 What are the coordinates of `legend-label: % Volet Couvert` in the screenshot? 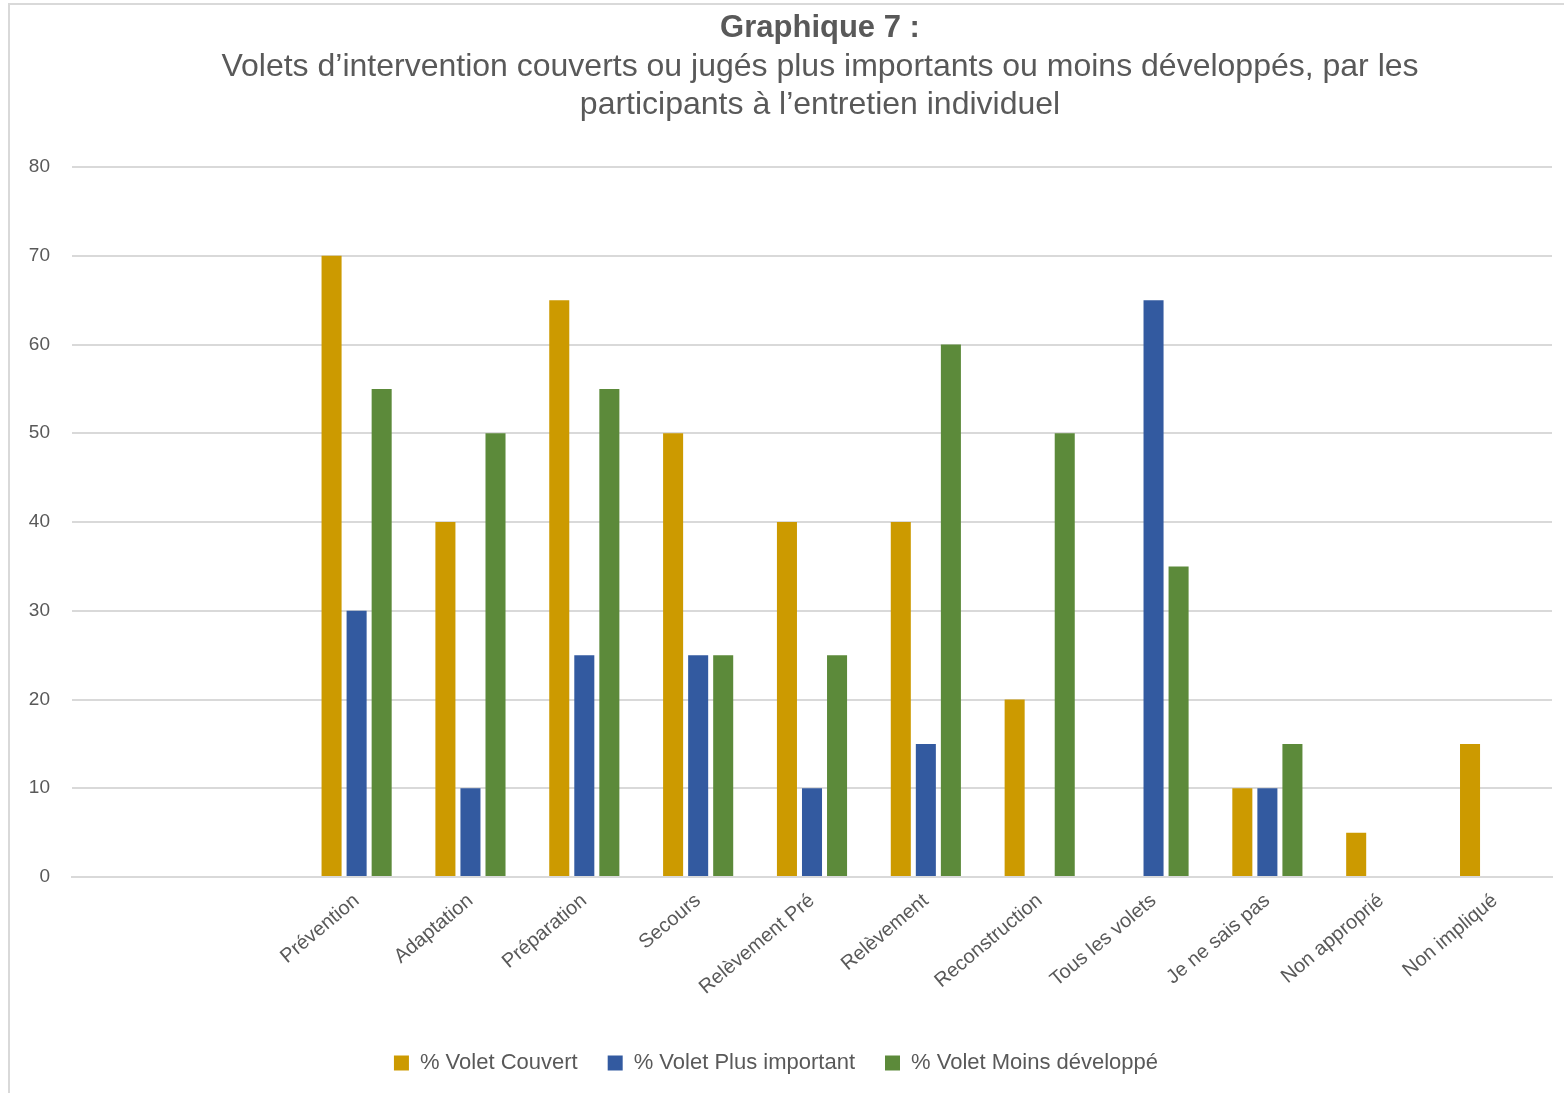 It's located at (498, 1062).